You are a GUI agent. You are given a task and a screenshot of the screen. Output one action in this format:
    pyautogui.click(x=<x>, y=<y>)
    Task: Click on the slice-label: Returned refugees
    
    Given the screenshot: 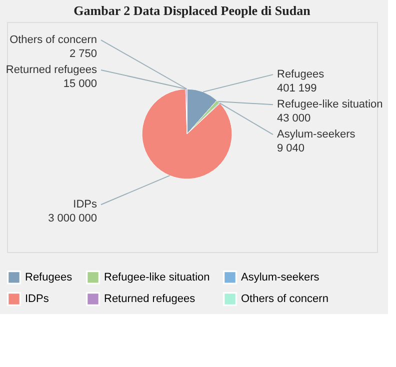 What is the action you would take?
    pyautogui.click(x=52, y=70)
    